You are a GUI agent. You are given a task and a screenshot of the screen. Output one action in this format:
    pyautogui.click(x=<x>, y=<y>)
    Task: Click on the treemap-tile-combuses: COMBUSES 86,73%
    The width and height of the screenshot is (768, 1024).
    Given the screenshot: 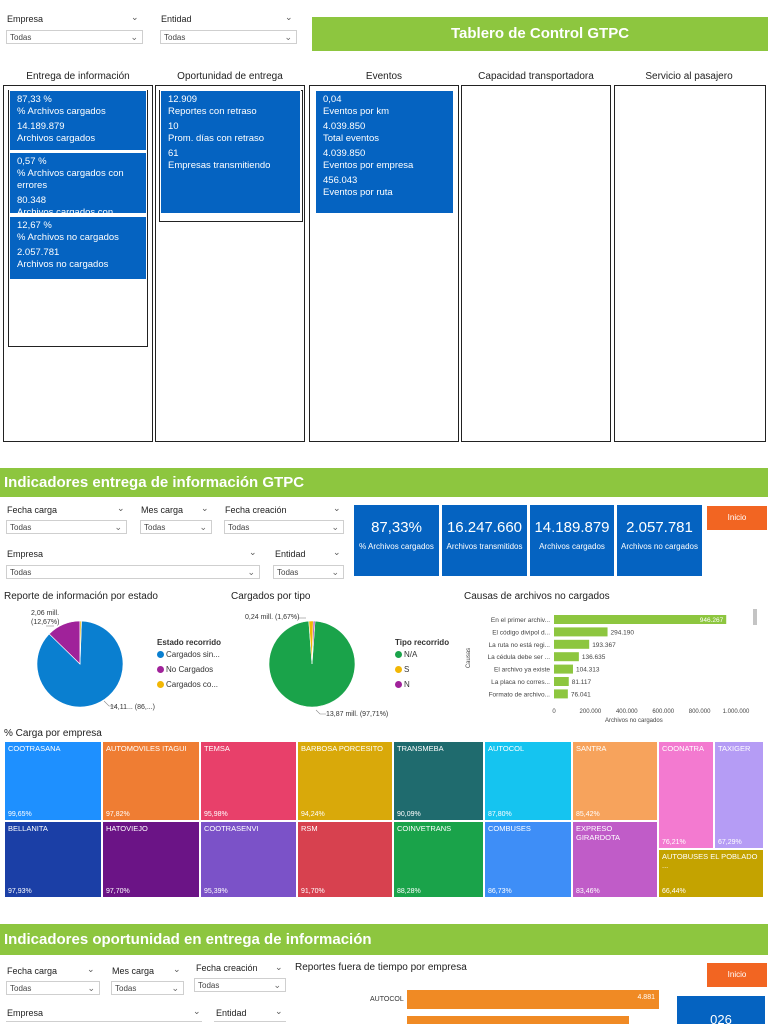 What is the action you would take?
    pyautogui.click(x=528, y=859)
    